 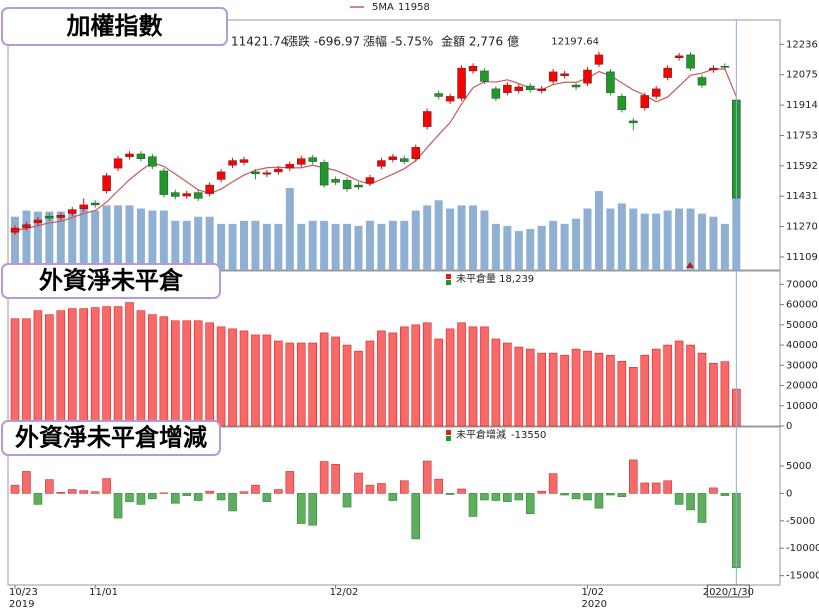 I want to click on y-tick-label: 20000, so click(x=802, y=386).